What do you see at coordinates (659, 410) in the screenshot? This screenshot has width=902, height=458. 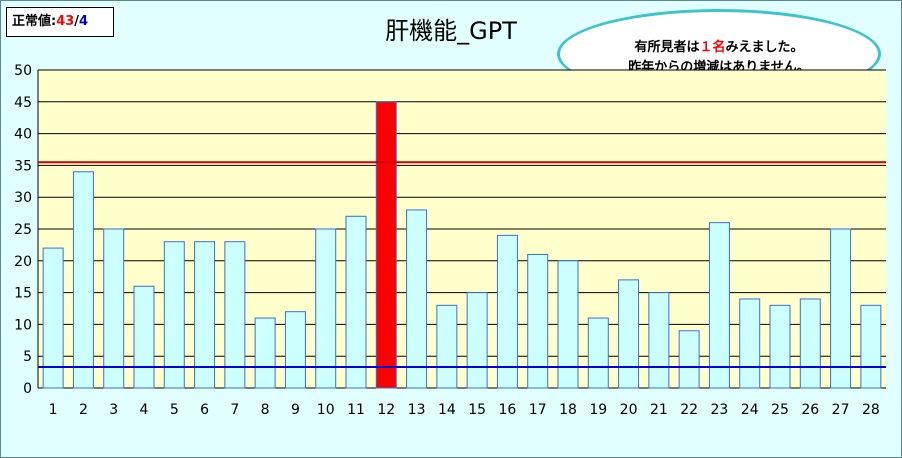 I see `x-tick-label: 21` at bounding box center [659, 410].